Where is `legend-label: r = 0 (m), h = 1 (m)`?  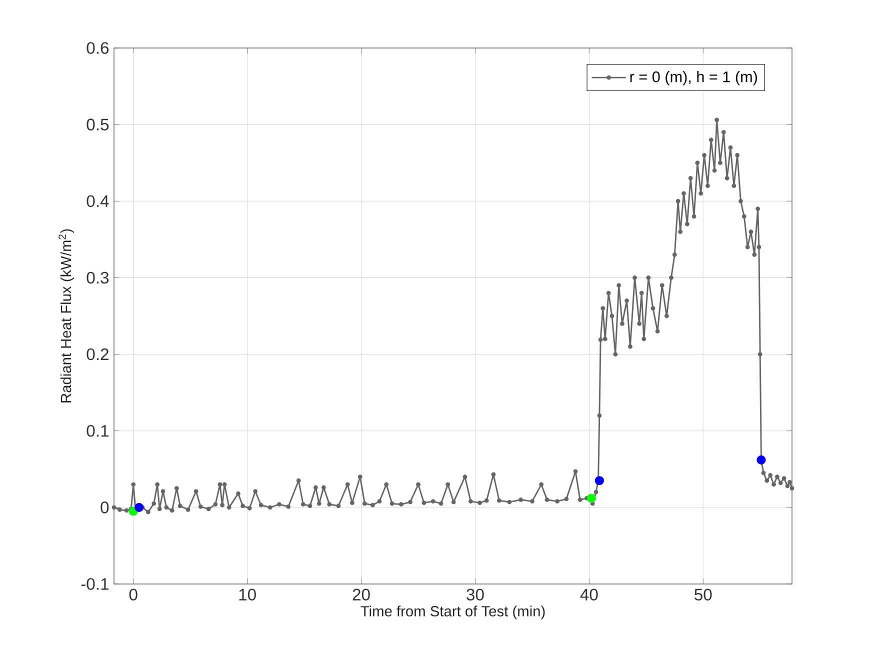
legend-label: r = 0 (m), h = 1 (m) is located at coordinates (693, 78).